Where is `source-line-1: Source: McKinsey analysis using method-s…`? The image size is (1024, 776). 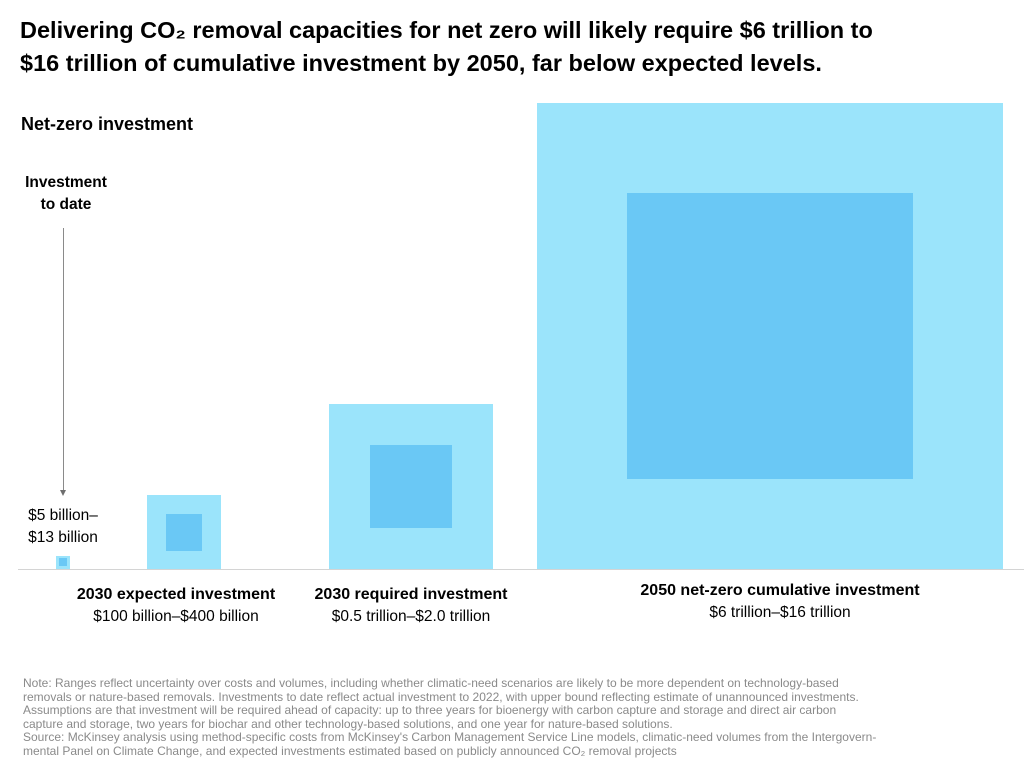 source-line-1: Source: McKinsey analysis using method-s… is located at coordinates (450, 737).